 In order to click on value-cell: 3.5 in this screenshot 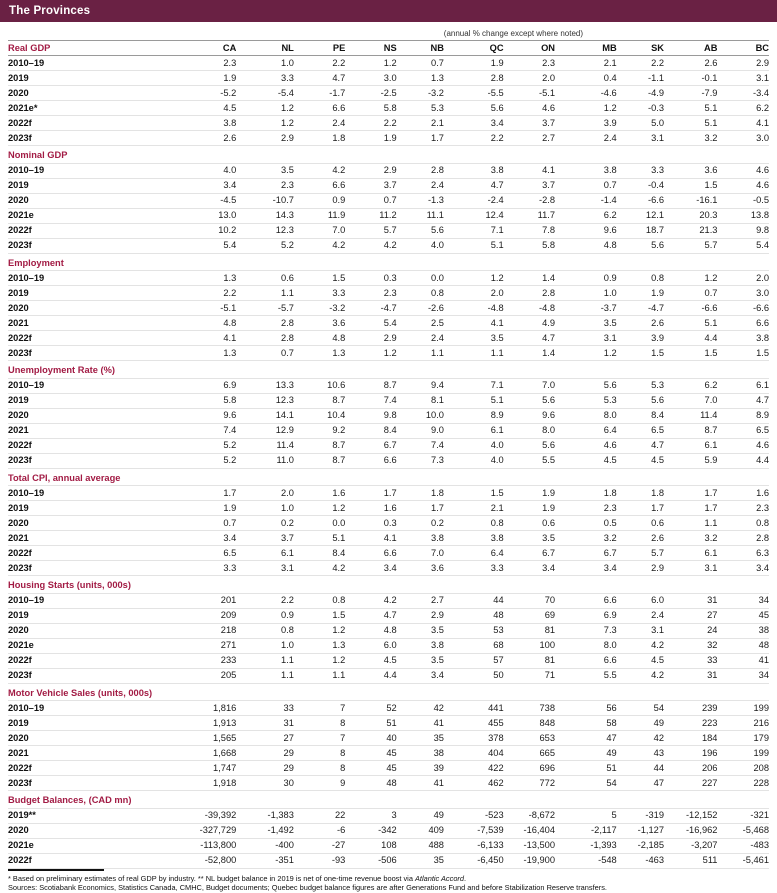, I will do `click(473, 338)`.